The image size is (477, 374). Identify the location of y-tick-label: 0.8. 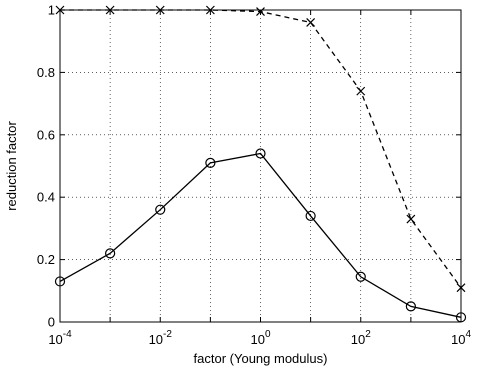
(46, 72).